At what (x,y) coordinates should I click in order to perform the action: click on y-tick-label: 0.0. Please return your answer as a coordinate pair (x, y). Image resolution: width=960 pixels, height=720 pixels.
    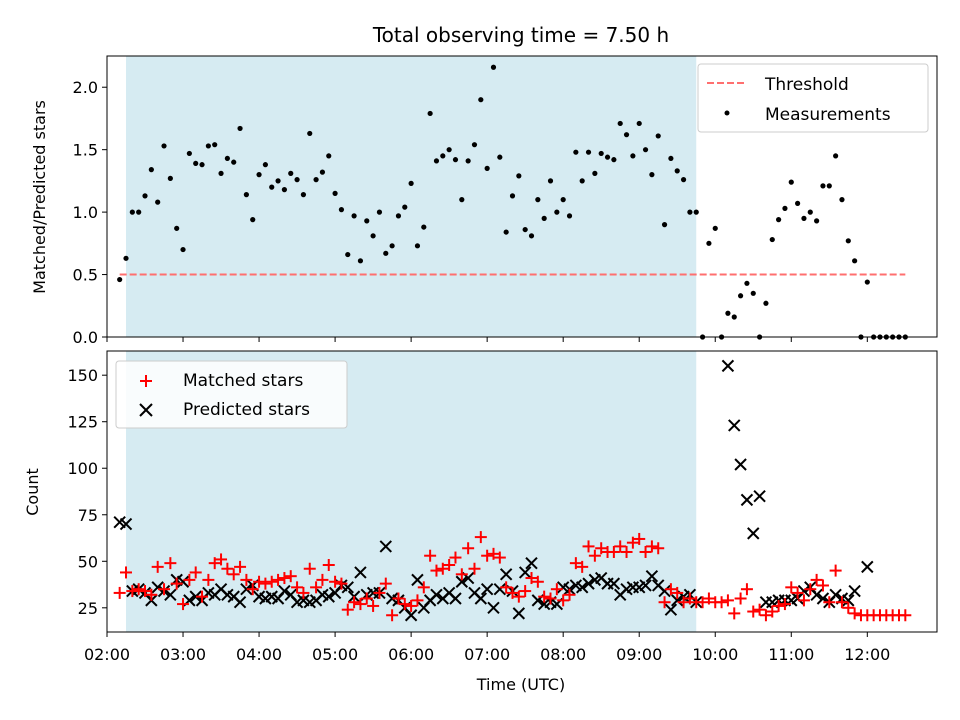
    Looking at the image, I should click on (85, 337).